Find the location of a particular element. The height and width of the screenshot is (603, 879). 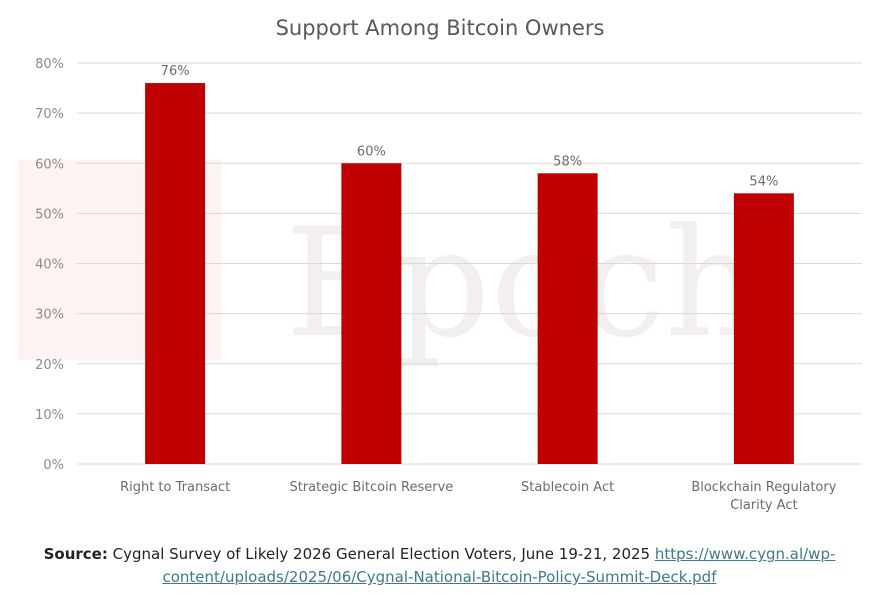

y-tick-label: 30% is located at coordinates (49, 315).